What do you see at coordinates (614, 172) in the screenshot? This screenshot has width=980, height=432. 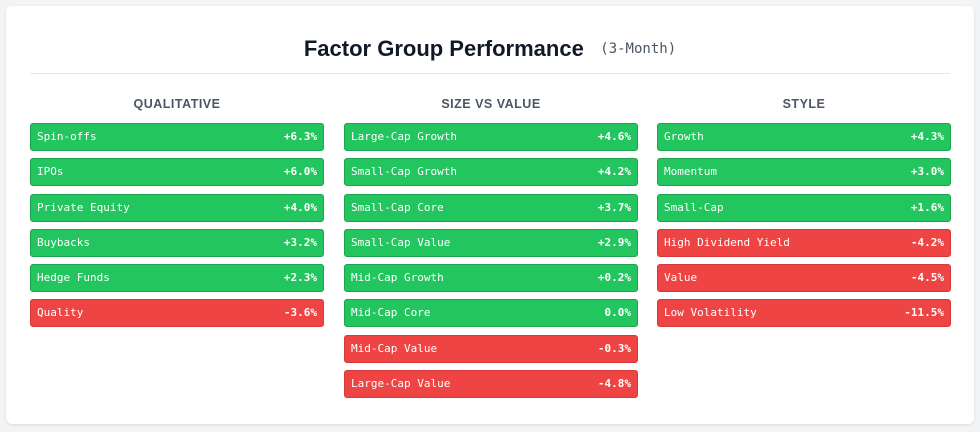 I see `factor-value: +4.2%` at bounding box center [614, 172].